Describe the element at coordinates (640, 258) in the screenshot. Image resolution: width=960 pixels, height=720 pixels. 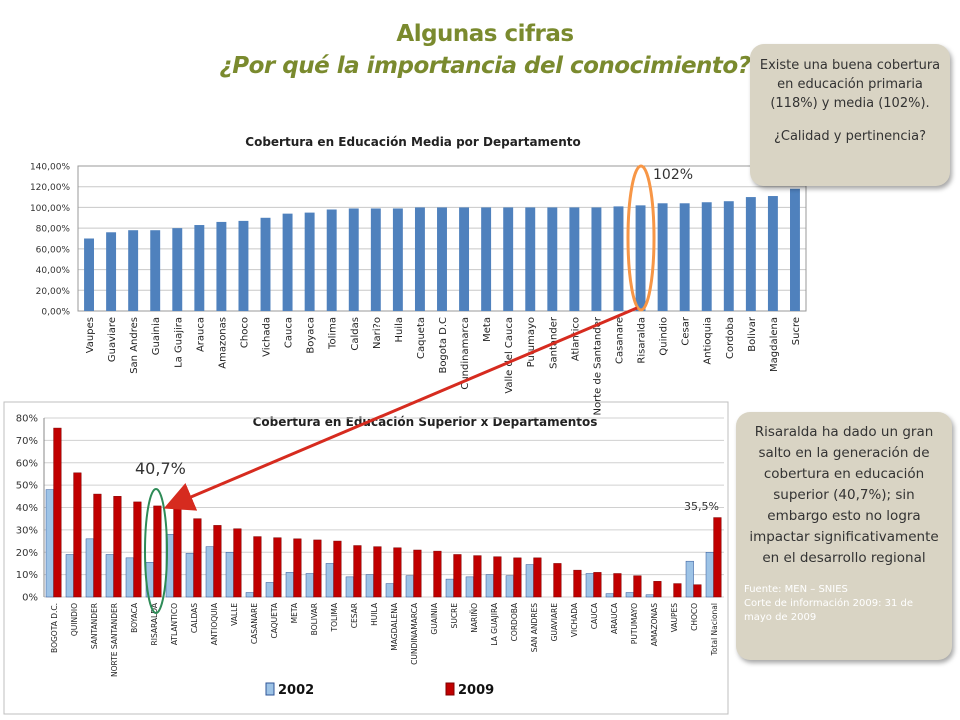
I see `bar-risaralda` at that location.